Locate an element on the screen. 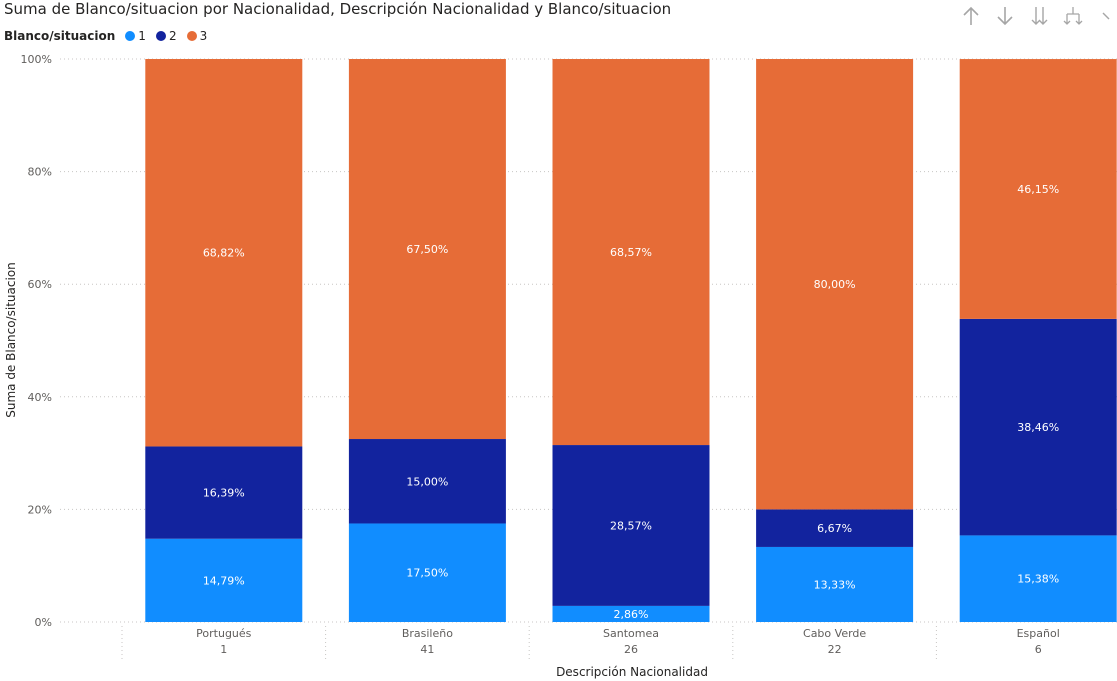 Image resolution: width=1117 pixels, height=681 pixels. x-tick-label: Portugués is located at coordinates (224, 633).